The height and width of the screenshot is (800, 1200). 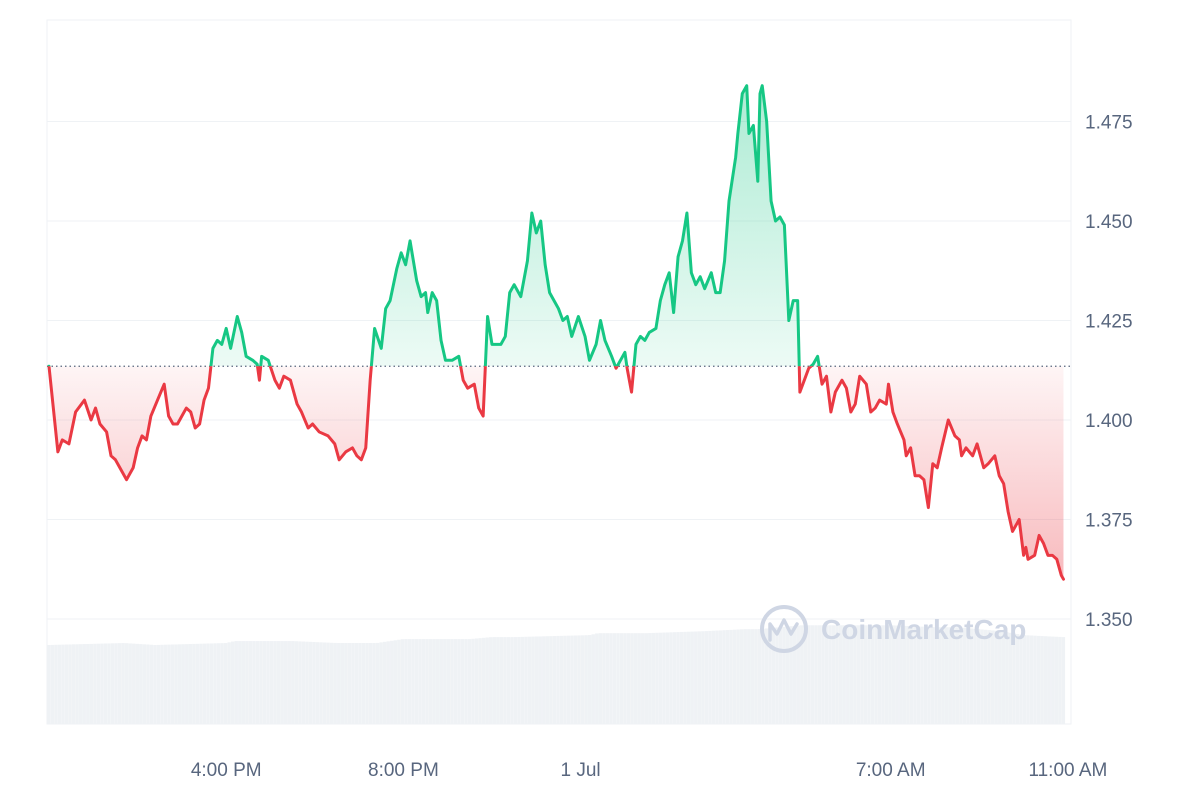 I want to click on y-tick-label: 1.400, so click(x=1109, y=421).